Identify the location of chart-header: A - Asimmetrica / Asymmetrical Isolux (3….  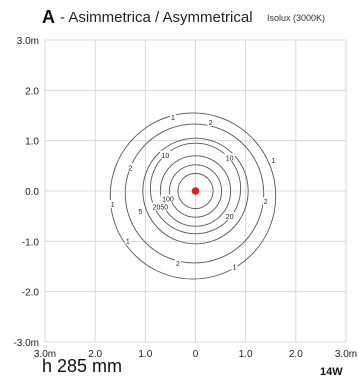
(179, 16).